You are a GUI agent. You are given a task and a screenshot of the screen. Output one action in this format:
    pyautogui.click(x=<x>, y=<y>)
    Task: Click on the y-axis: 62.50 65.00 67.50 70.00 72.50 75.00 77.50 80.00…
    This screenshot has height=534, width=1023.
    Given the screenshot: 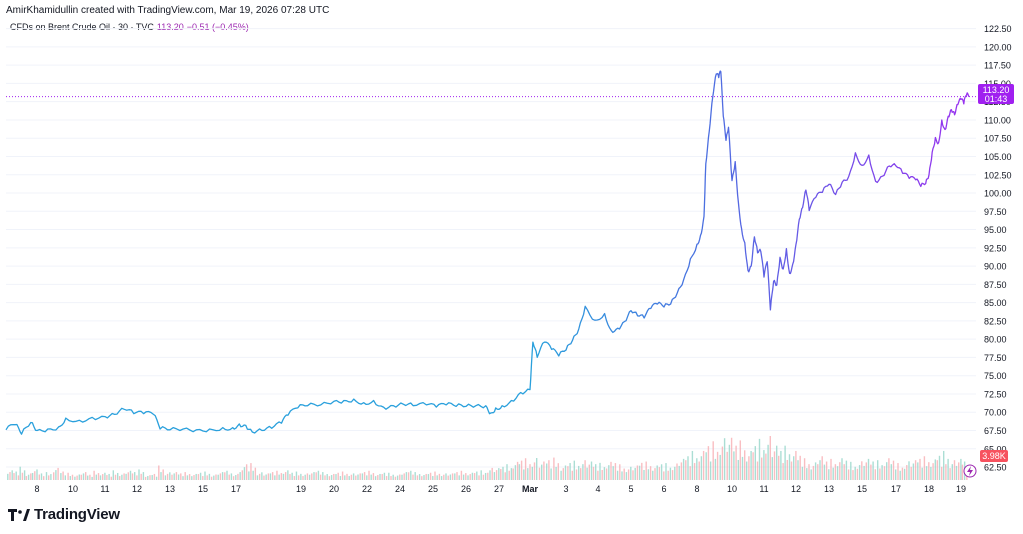 What is the action you would take?
    pyautogui.click(x=998, y=248)
    